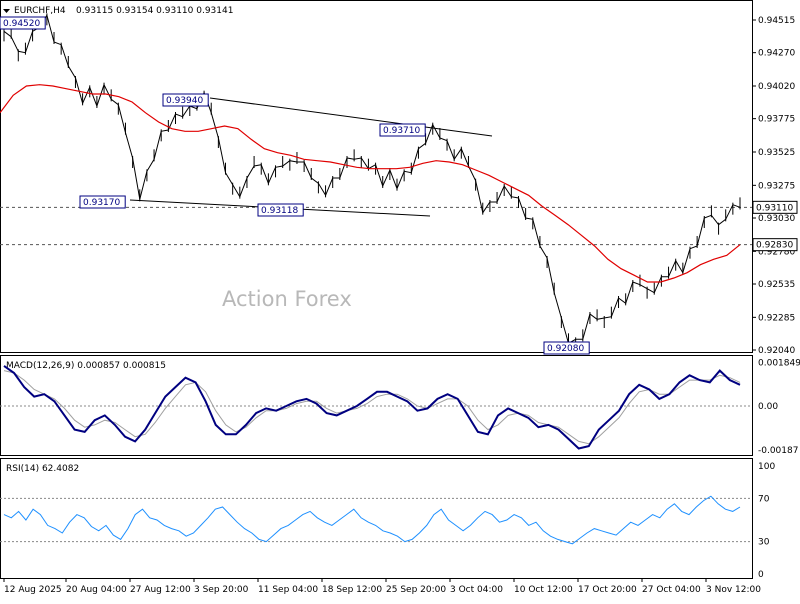 This screenshot has width=800, height=604. I want to click on price-tick-label: 0.94020, so click(776, 87).